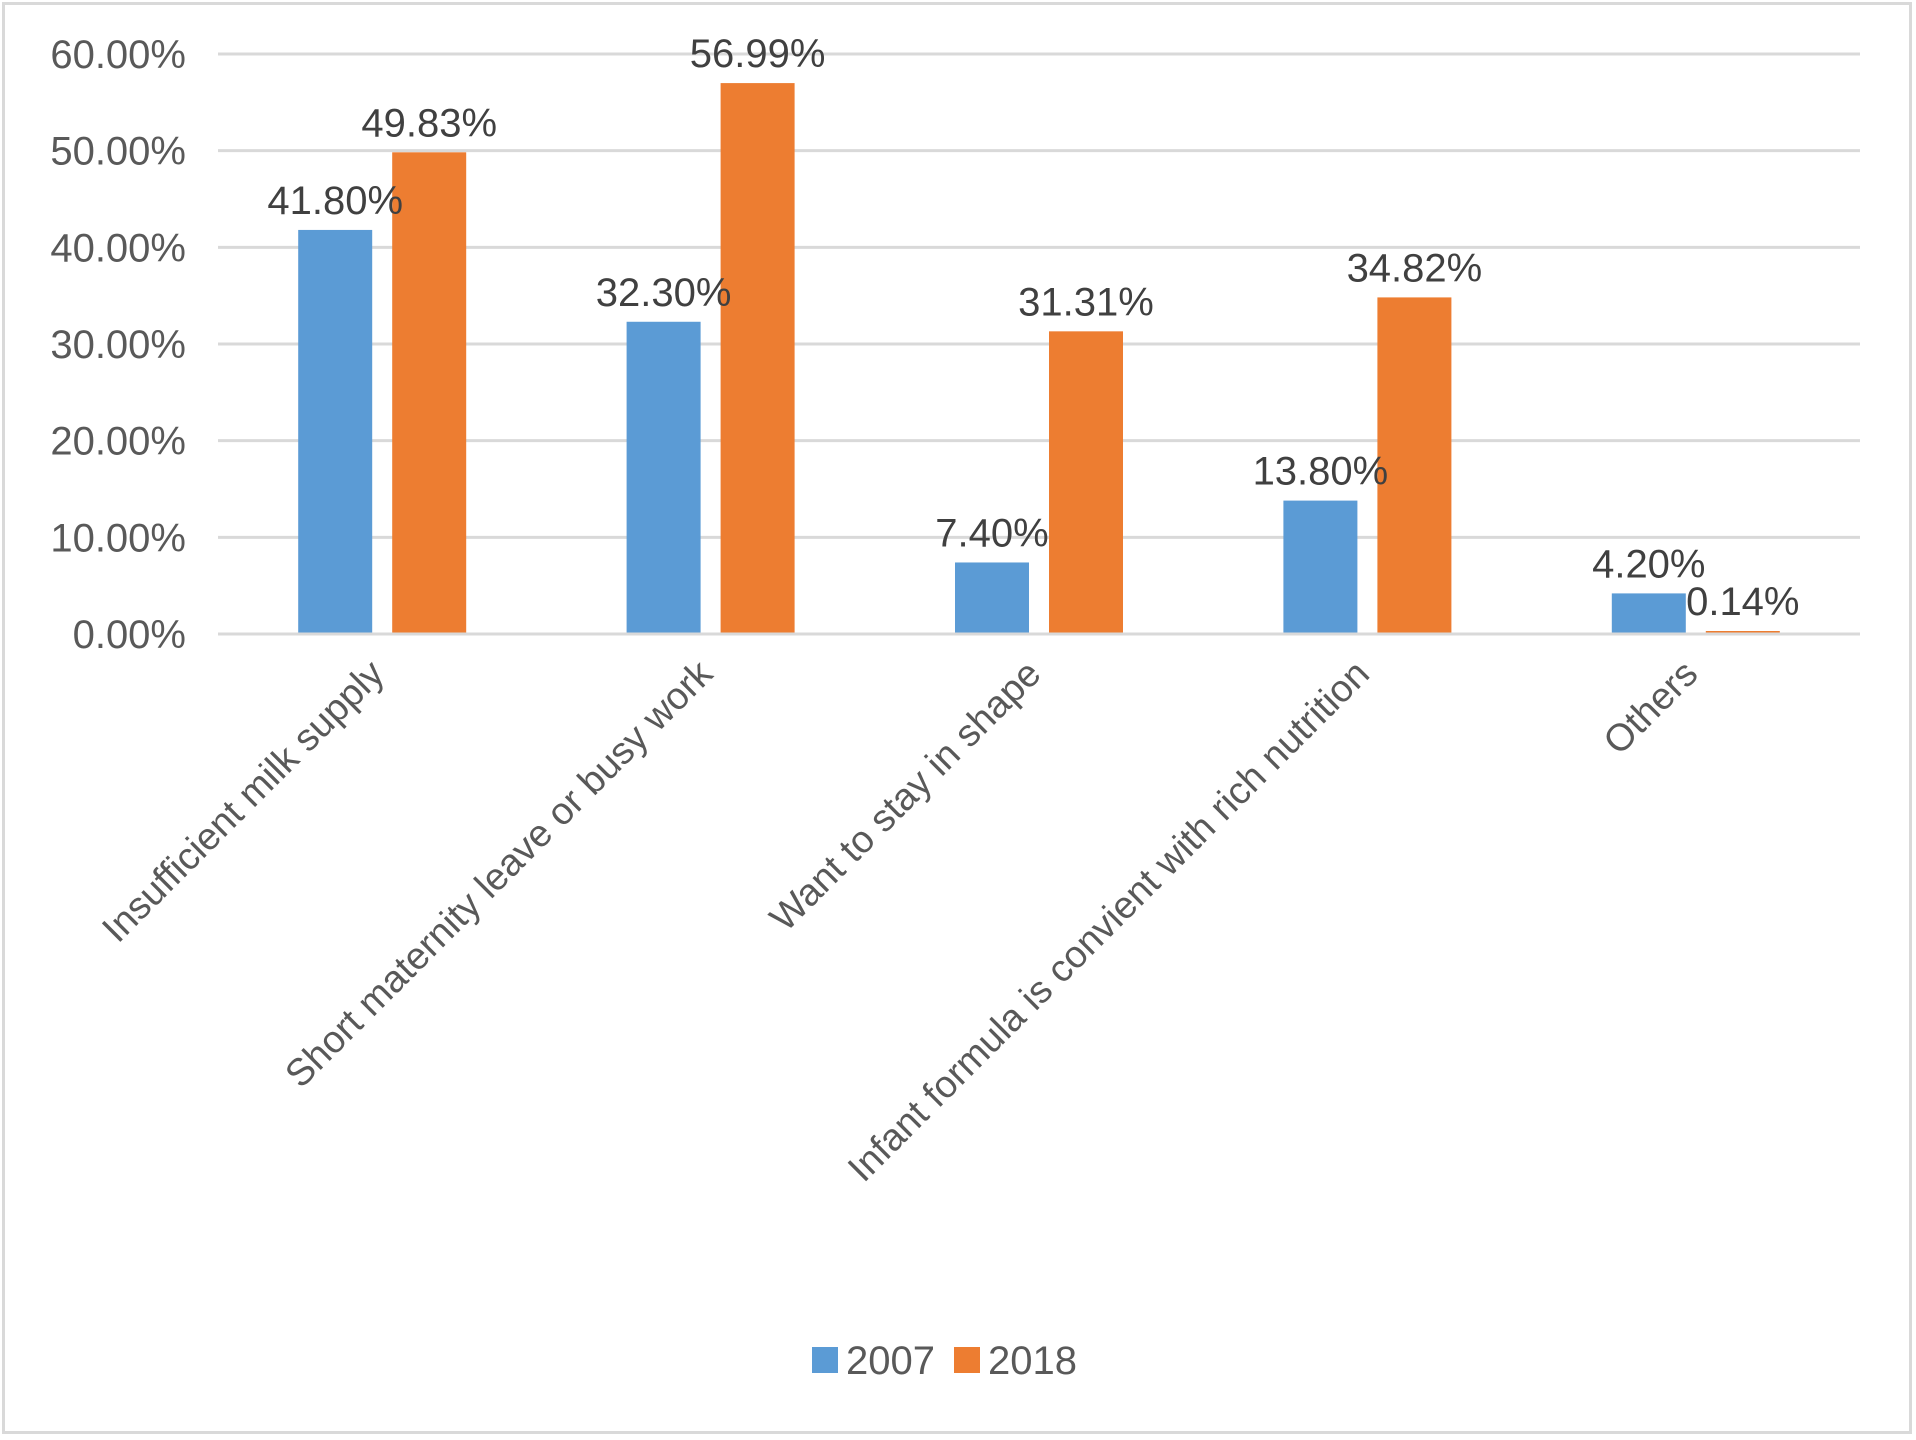 This screenshot has height=1440, width=1916. I want to click on data-label-2018-1: 56.99%, so click(758, 54).